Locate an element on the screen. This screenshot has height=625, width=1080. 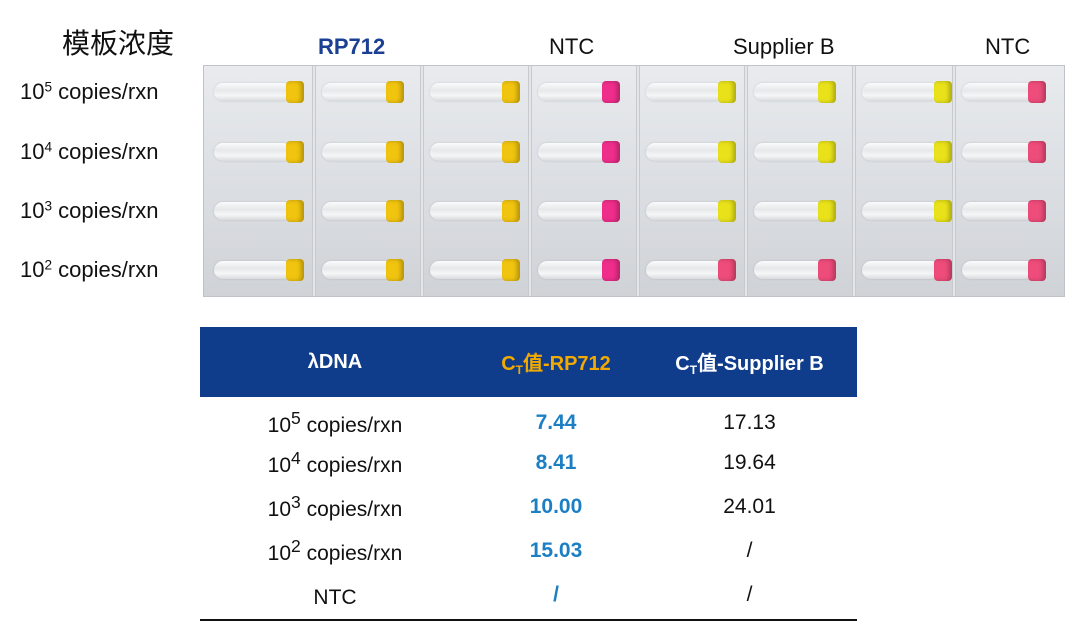
header-lambda-dna: λDNA is located at coordinates (335, 361).